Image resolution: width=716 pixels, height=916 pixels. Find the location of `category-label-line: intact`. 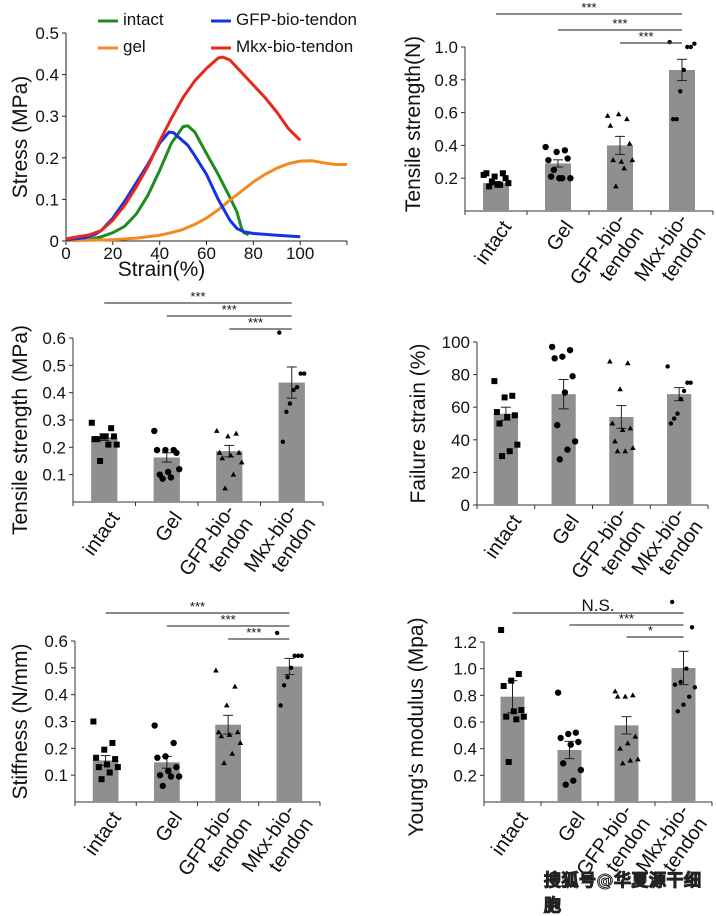

category-label-line: intact is located at coordinates (504, 537).